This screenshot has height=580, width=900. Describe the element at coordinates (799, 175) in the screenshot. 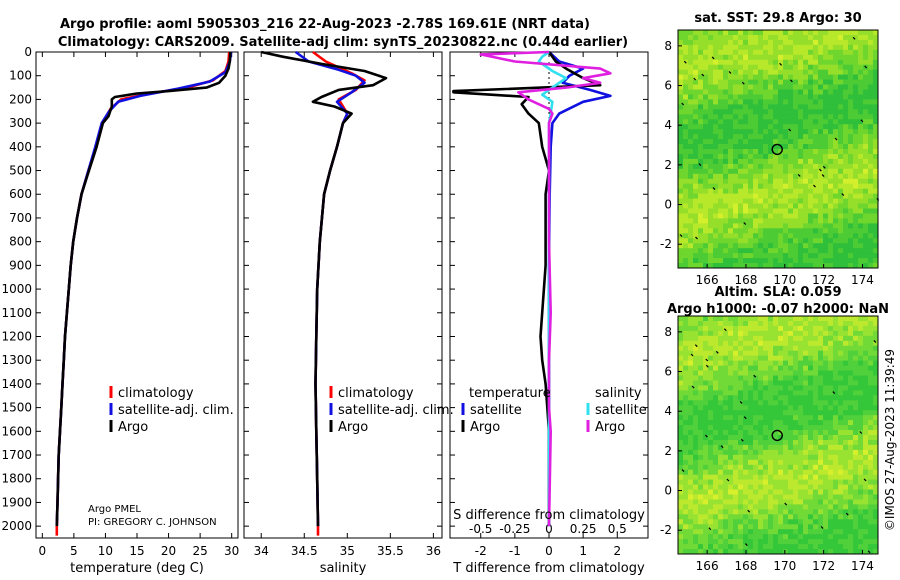

I see `island-mark` at that location.